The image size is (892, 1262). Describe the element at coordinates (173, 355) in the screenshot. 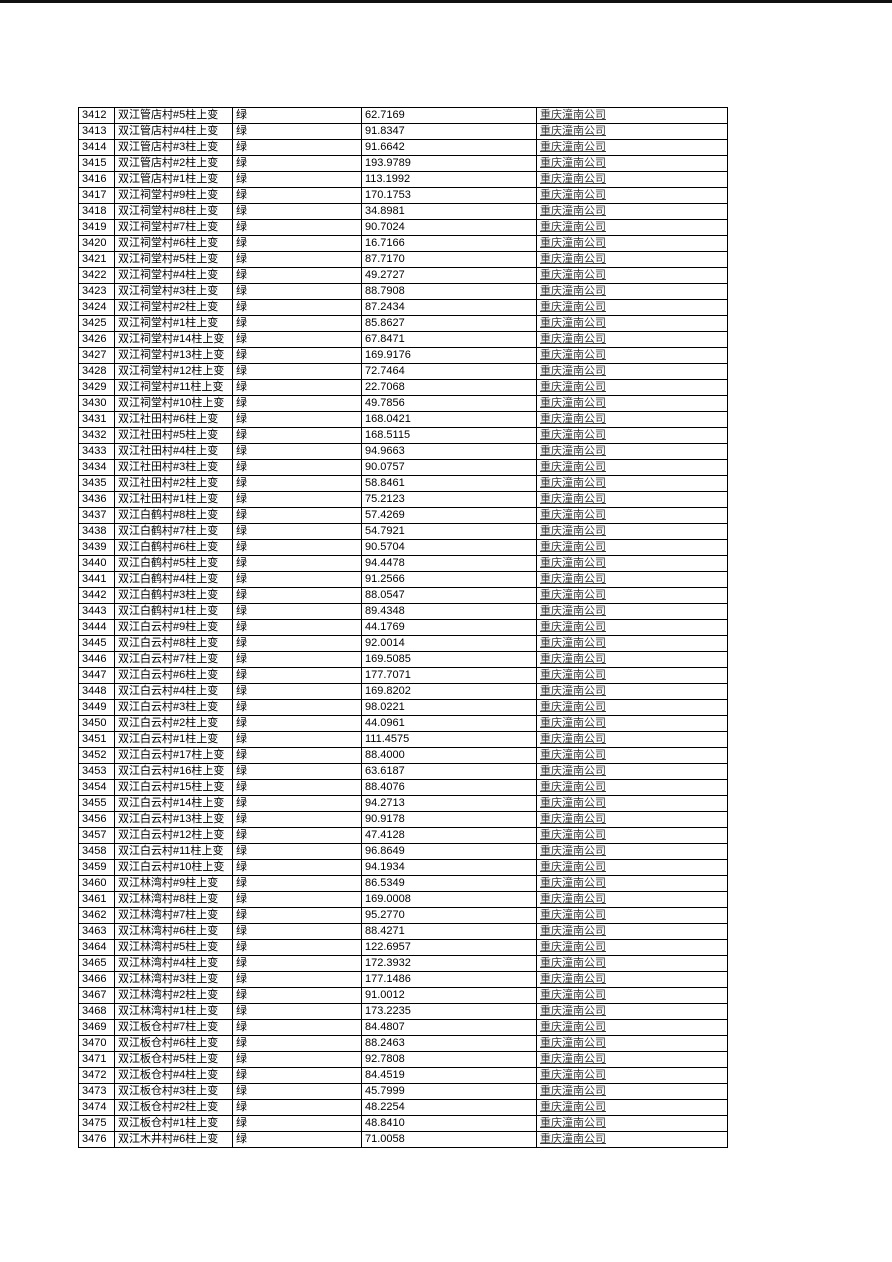

I see `row-name-cell: 双江祠堂村#13柱上变` at that location.